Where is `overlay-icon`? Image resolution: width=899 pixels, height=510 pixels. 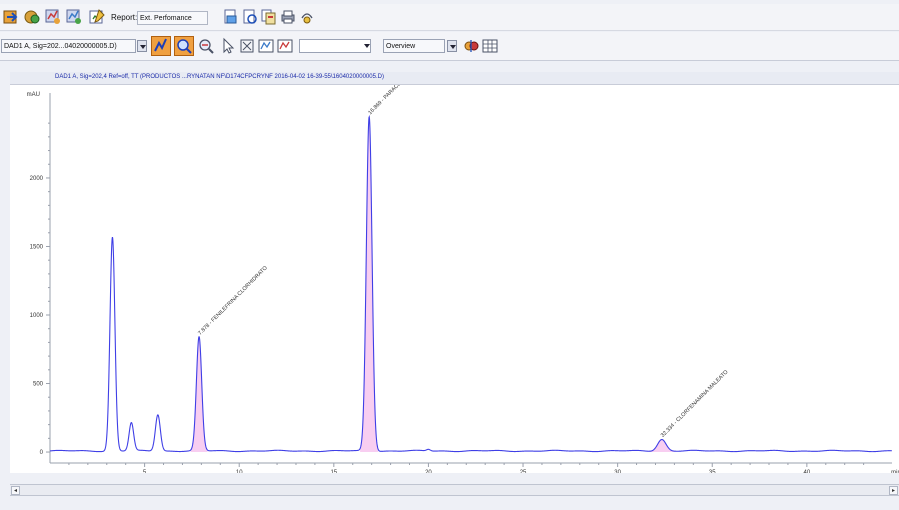 overlay-icon is located at coordinates (285, 46).